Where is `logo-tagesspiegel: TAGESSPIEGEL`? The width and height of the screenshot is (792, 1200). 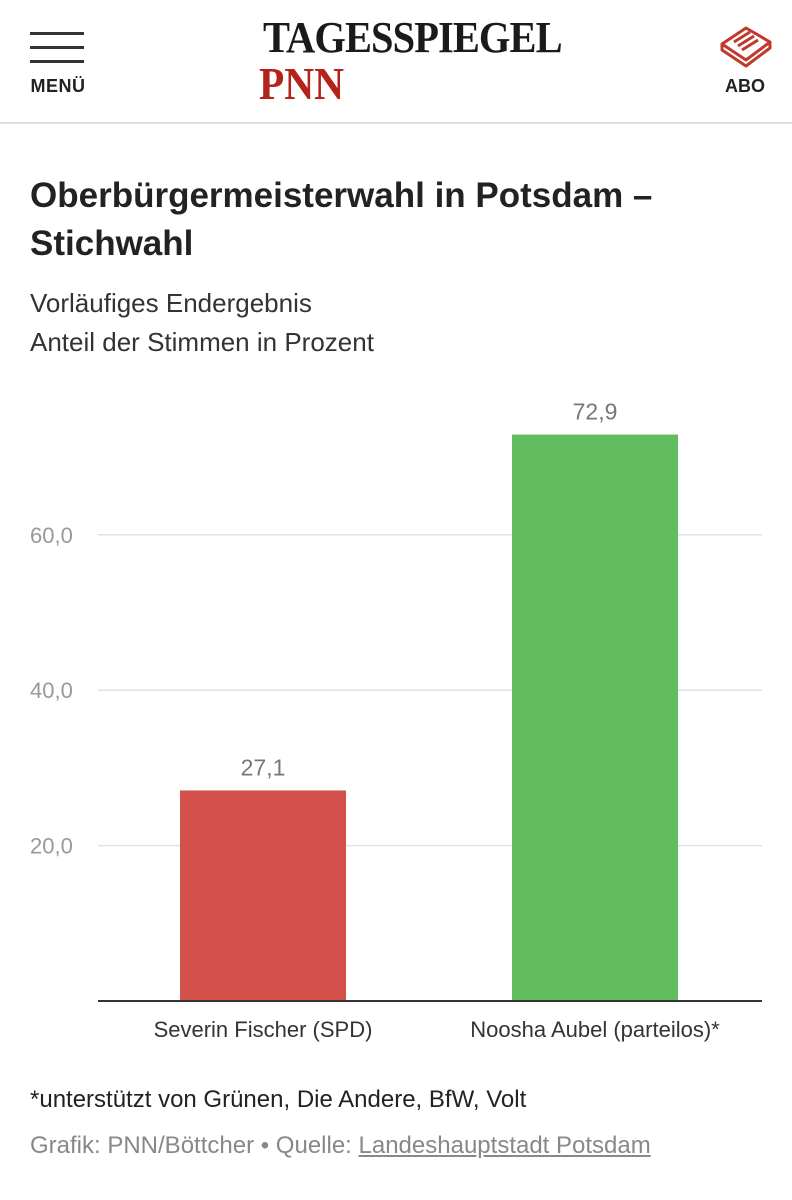 logo-tagesspiegel: TAGESSPIEGEL is located at coordinates (412, 37).